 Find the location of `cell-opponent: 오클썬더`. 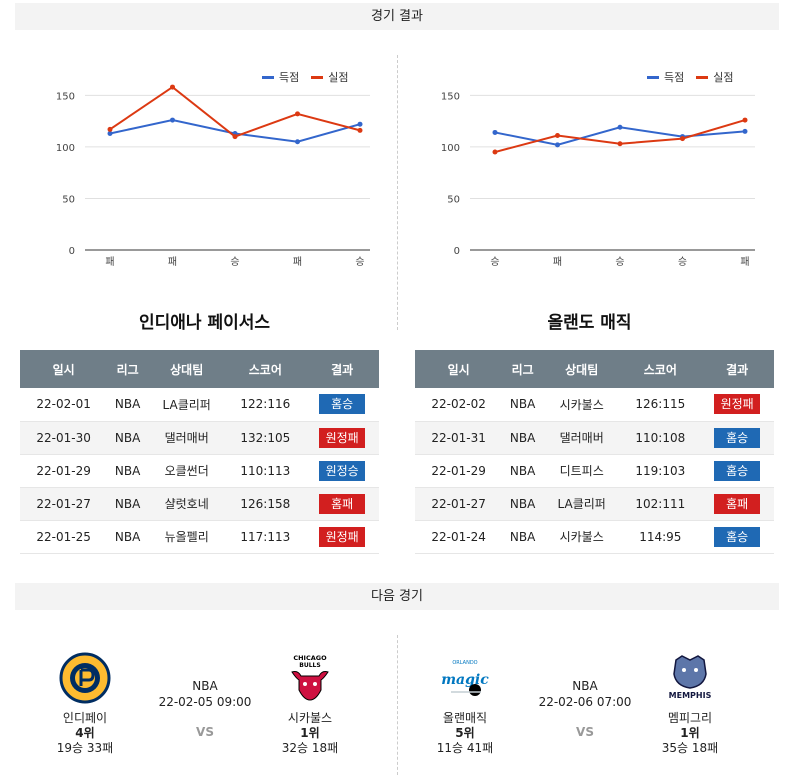

cell-opponent: 오클썬더 is located at coordinates (187, 471).